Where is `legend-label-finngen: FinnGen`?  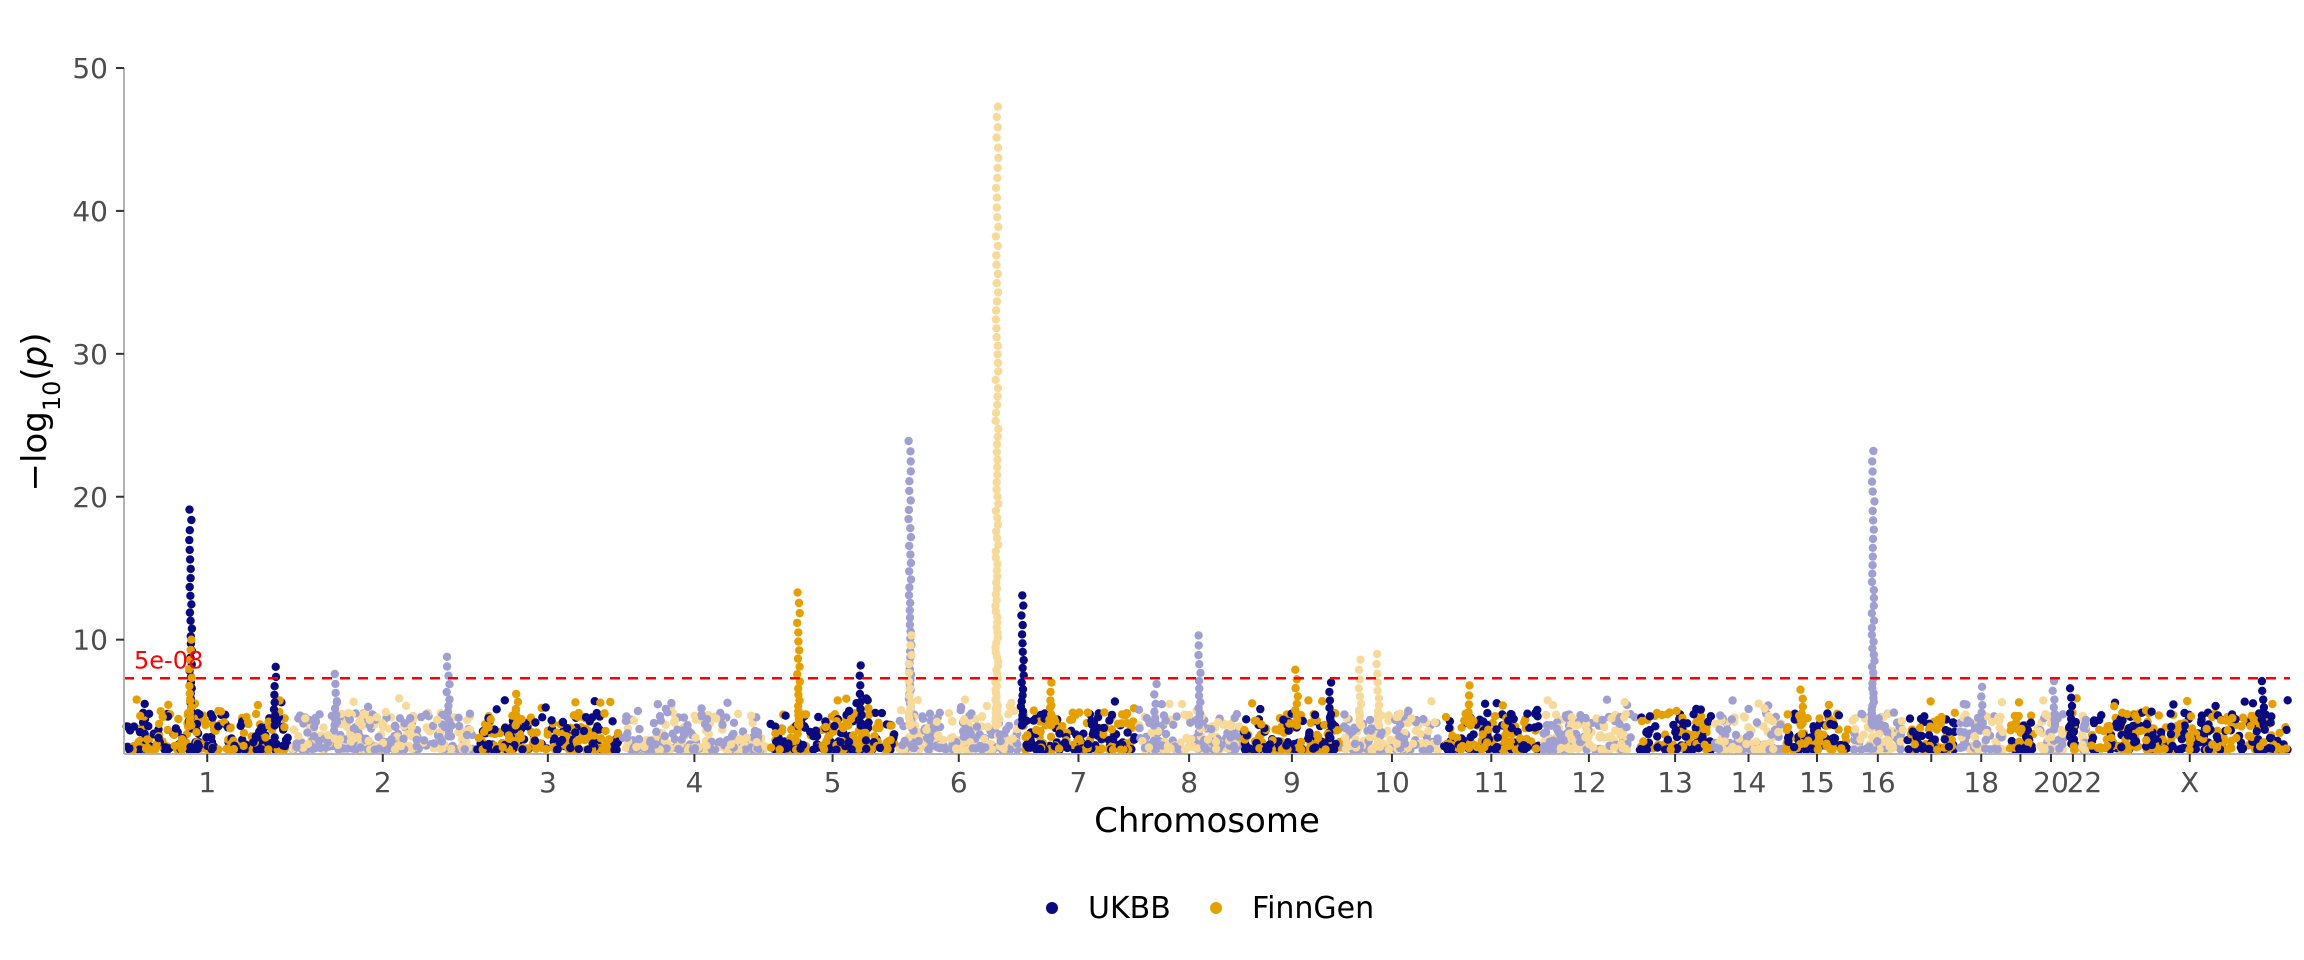 legend-label-finngen: FinnGen is located at coordinates (1313, 908).